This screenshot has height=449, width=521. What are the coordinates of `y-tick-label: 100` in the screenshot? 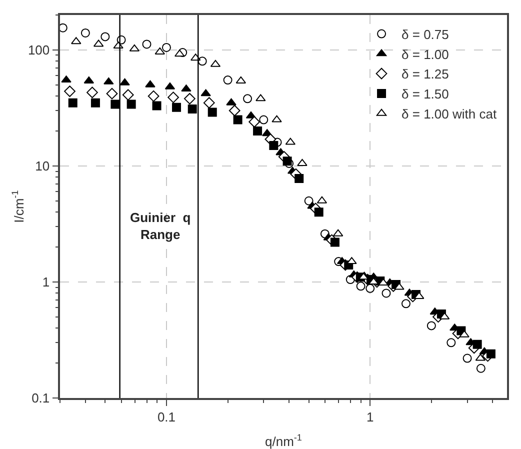 It's located at (39, 50).